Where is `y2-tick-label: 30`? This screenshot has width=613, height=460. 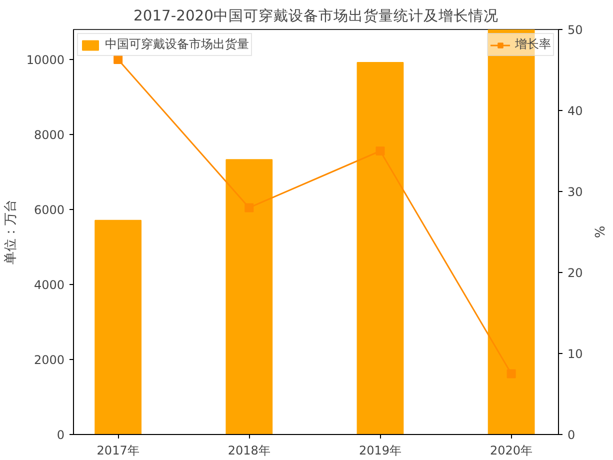 y2-tick-label: 30 is located at coordinates (575, 192).